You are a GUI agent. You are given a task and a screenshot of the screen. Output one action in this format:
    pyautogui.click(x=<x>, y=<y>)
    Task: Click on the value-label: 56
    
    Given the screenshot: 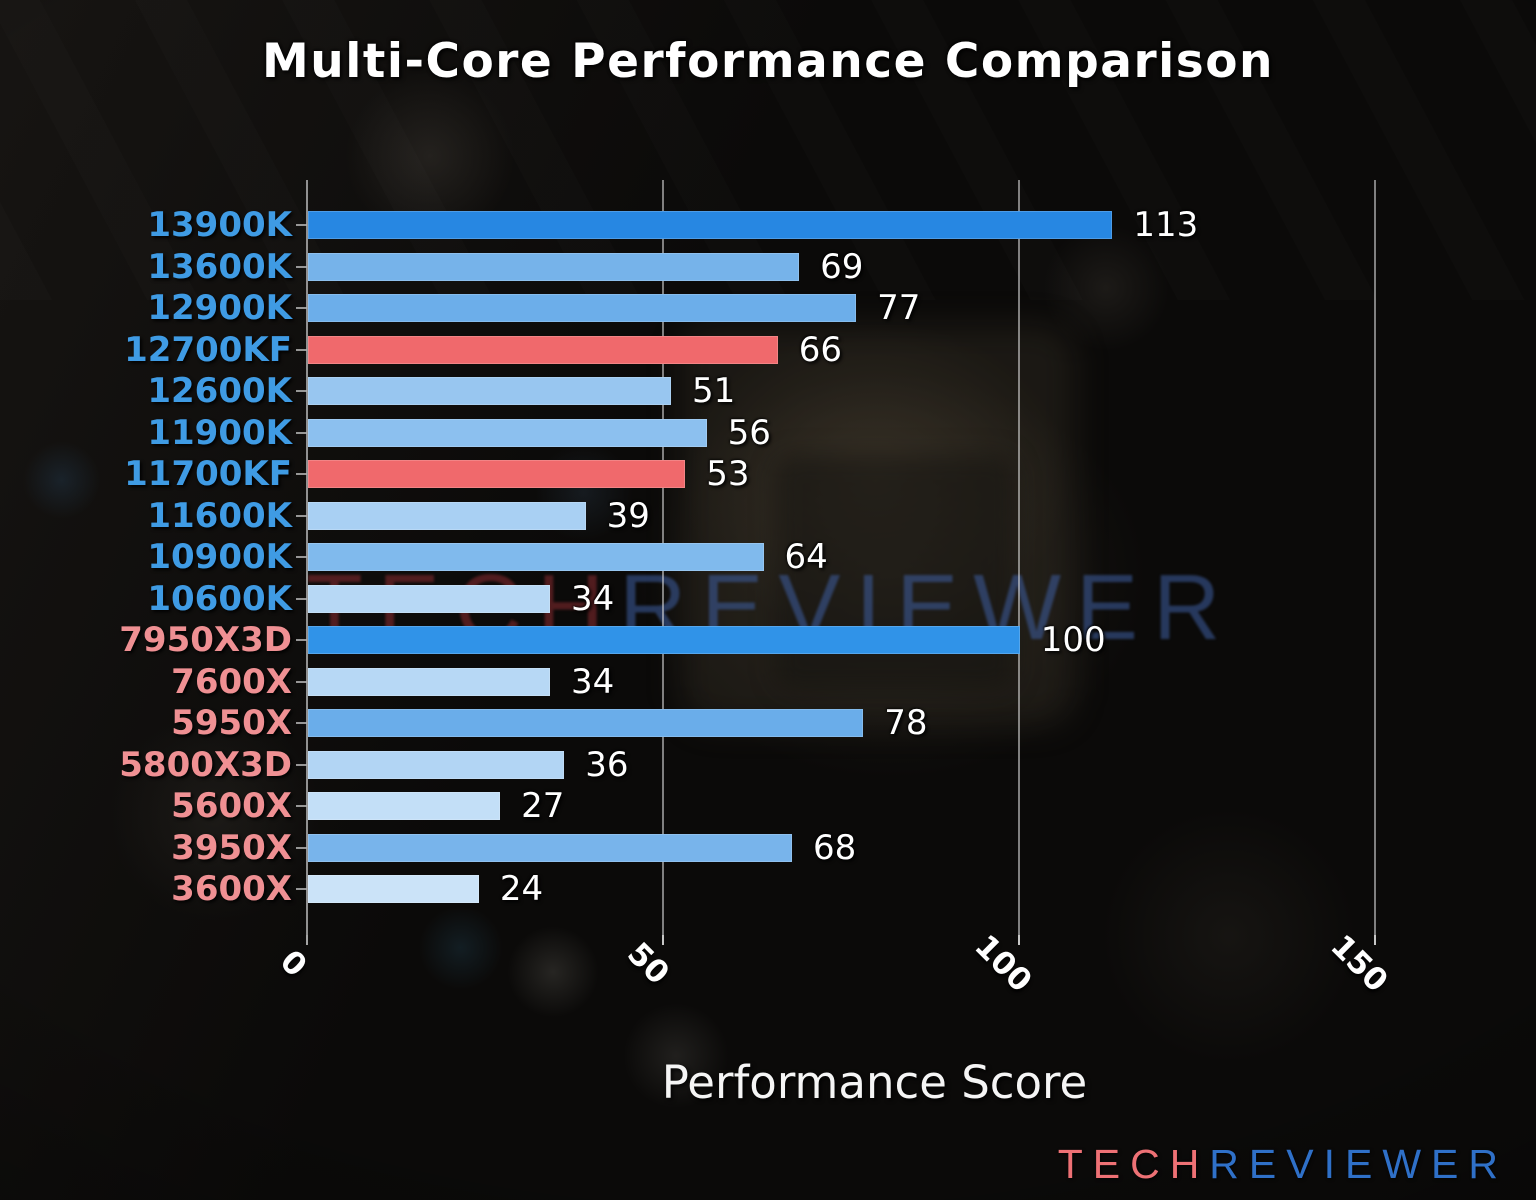 What is the action you would take?
    pyautogui.click(x=749, y=432)
    